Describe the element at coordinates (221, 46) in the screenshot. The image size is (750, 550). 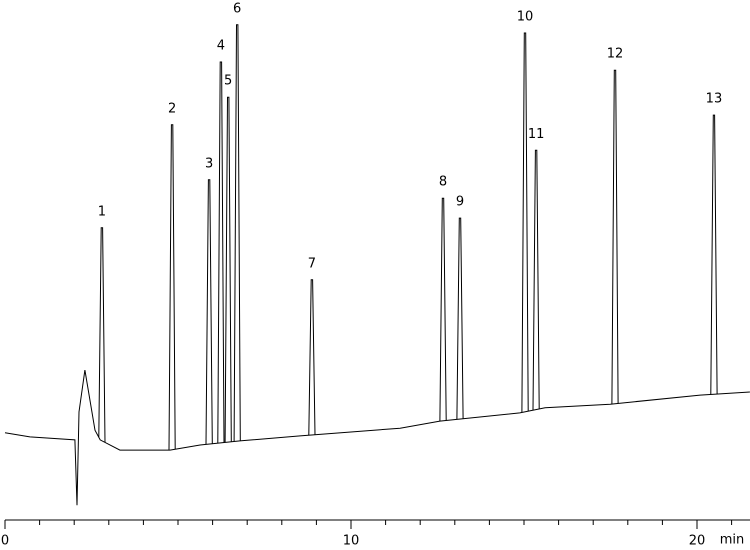
I see `peak-label: 4` at that location.